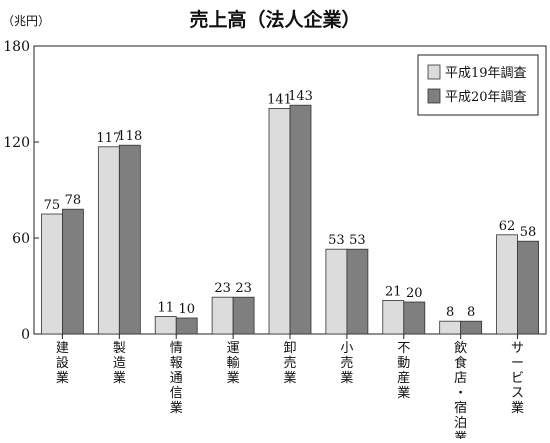  Describe the element at coordinates (16, 143) in the screenshot. I see `y-tick-label-2: 120` at that location.